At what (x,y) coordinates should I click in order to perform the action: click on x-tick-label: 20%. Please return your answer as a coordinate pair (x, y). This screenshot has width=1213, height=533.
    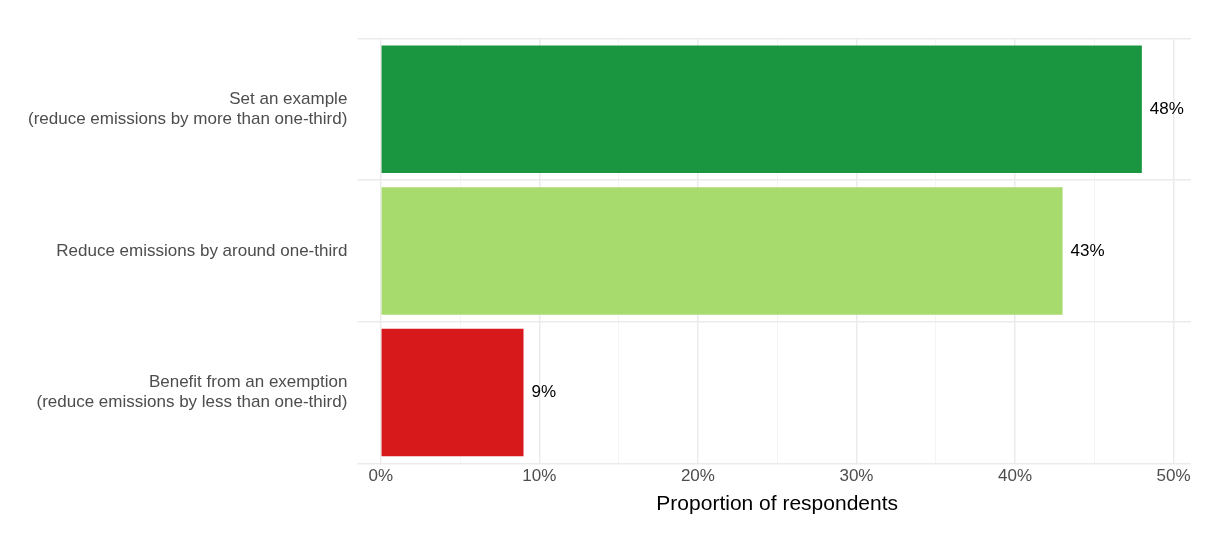
    Looking at the image, I should click on (697, 476).